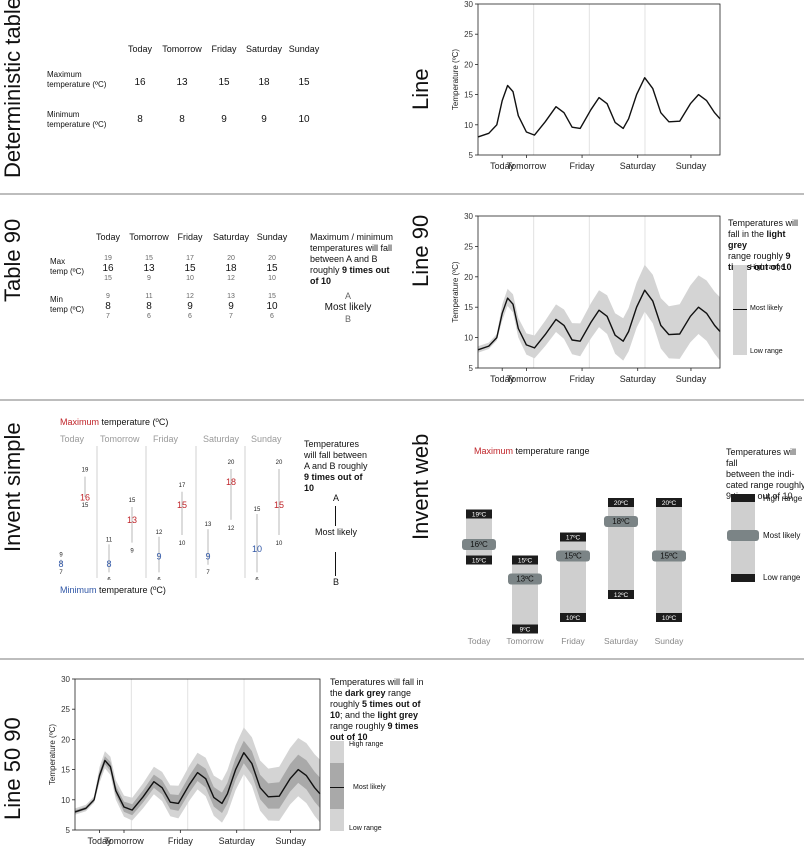 This screenshot has height=850, width=804. Describe the element at coordinates (740, 309) in the screenshot. I see `line90-legend-mid-line` at that location.